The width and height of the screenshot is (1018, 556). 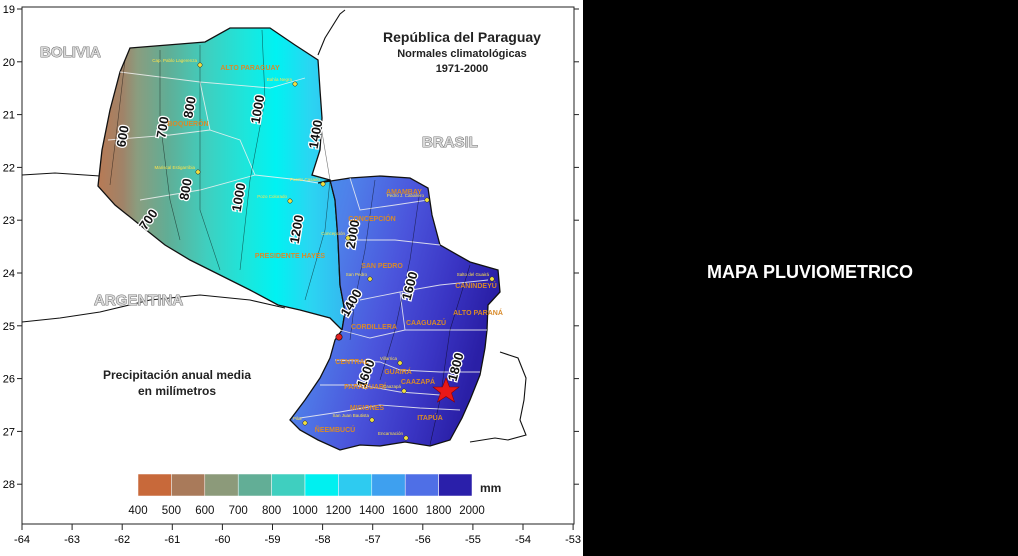 I want to click on legend-label: 500, so click(x=171, y=511).